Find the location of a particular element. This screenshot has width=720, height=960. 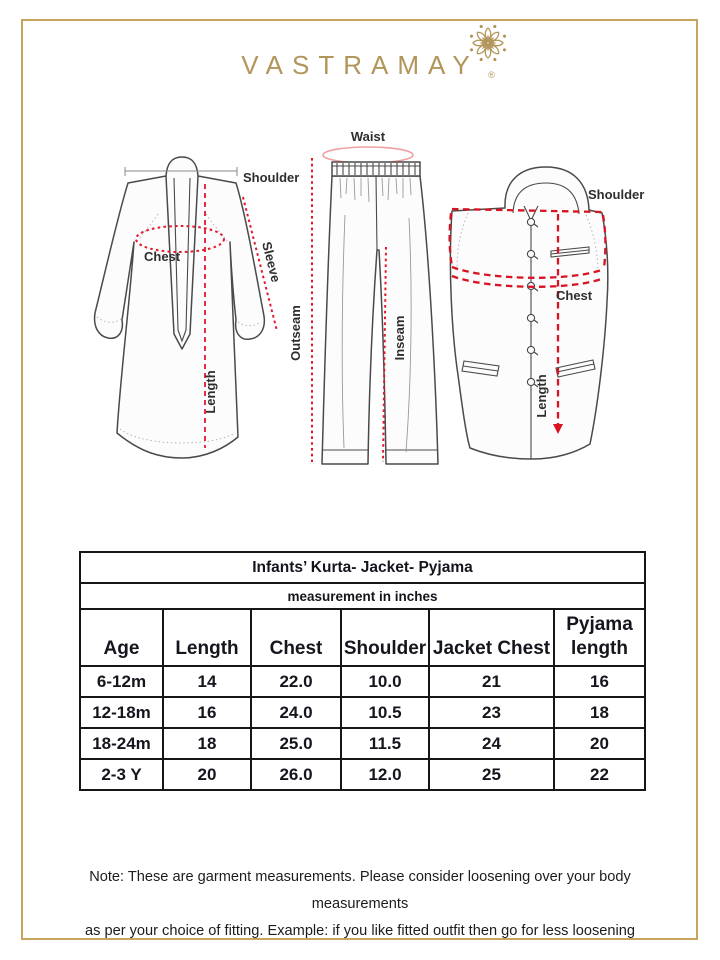

cell-chest: 24.0 is located at coordinates (296, 712).